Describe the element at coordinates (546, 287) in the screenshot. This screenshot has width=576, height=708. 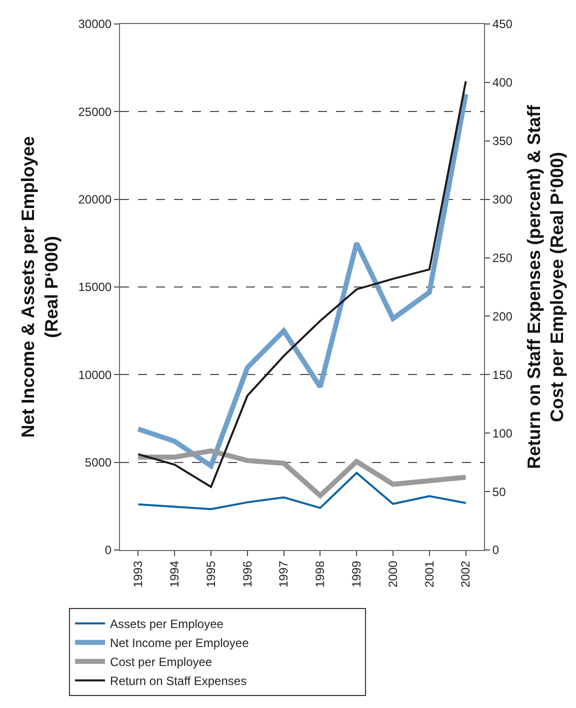
I see `y2-axis-title: Return on Staff Expenses (percent) & Staff Cost per Employee (Real P‘000)` at that location.